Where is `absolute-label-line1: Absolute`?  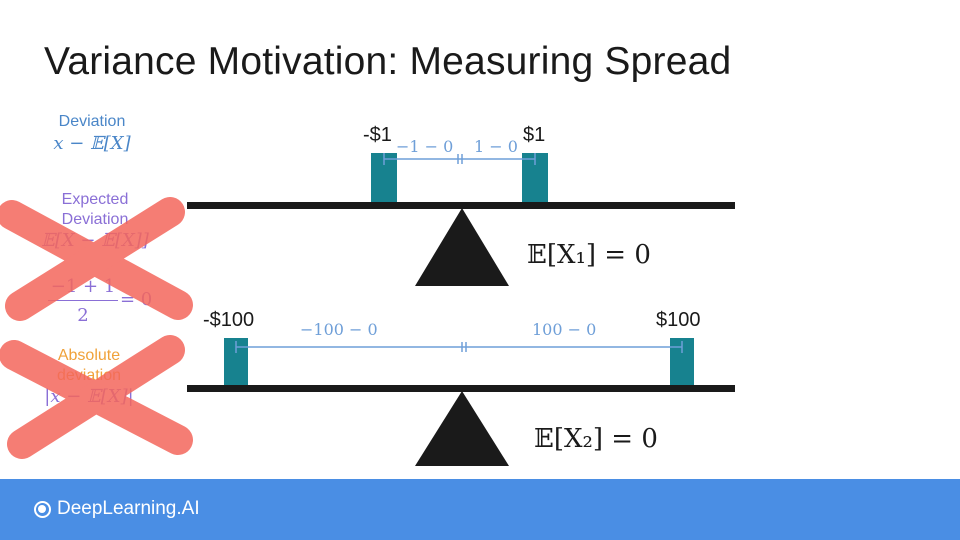
absolute-label-line1: Absolute is located at coordinates (89, 355).